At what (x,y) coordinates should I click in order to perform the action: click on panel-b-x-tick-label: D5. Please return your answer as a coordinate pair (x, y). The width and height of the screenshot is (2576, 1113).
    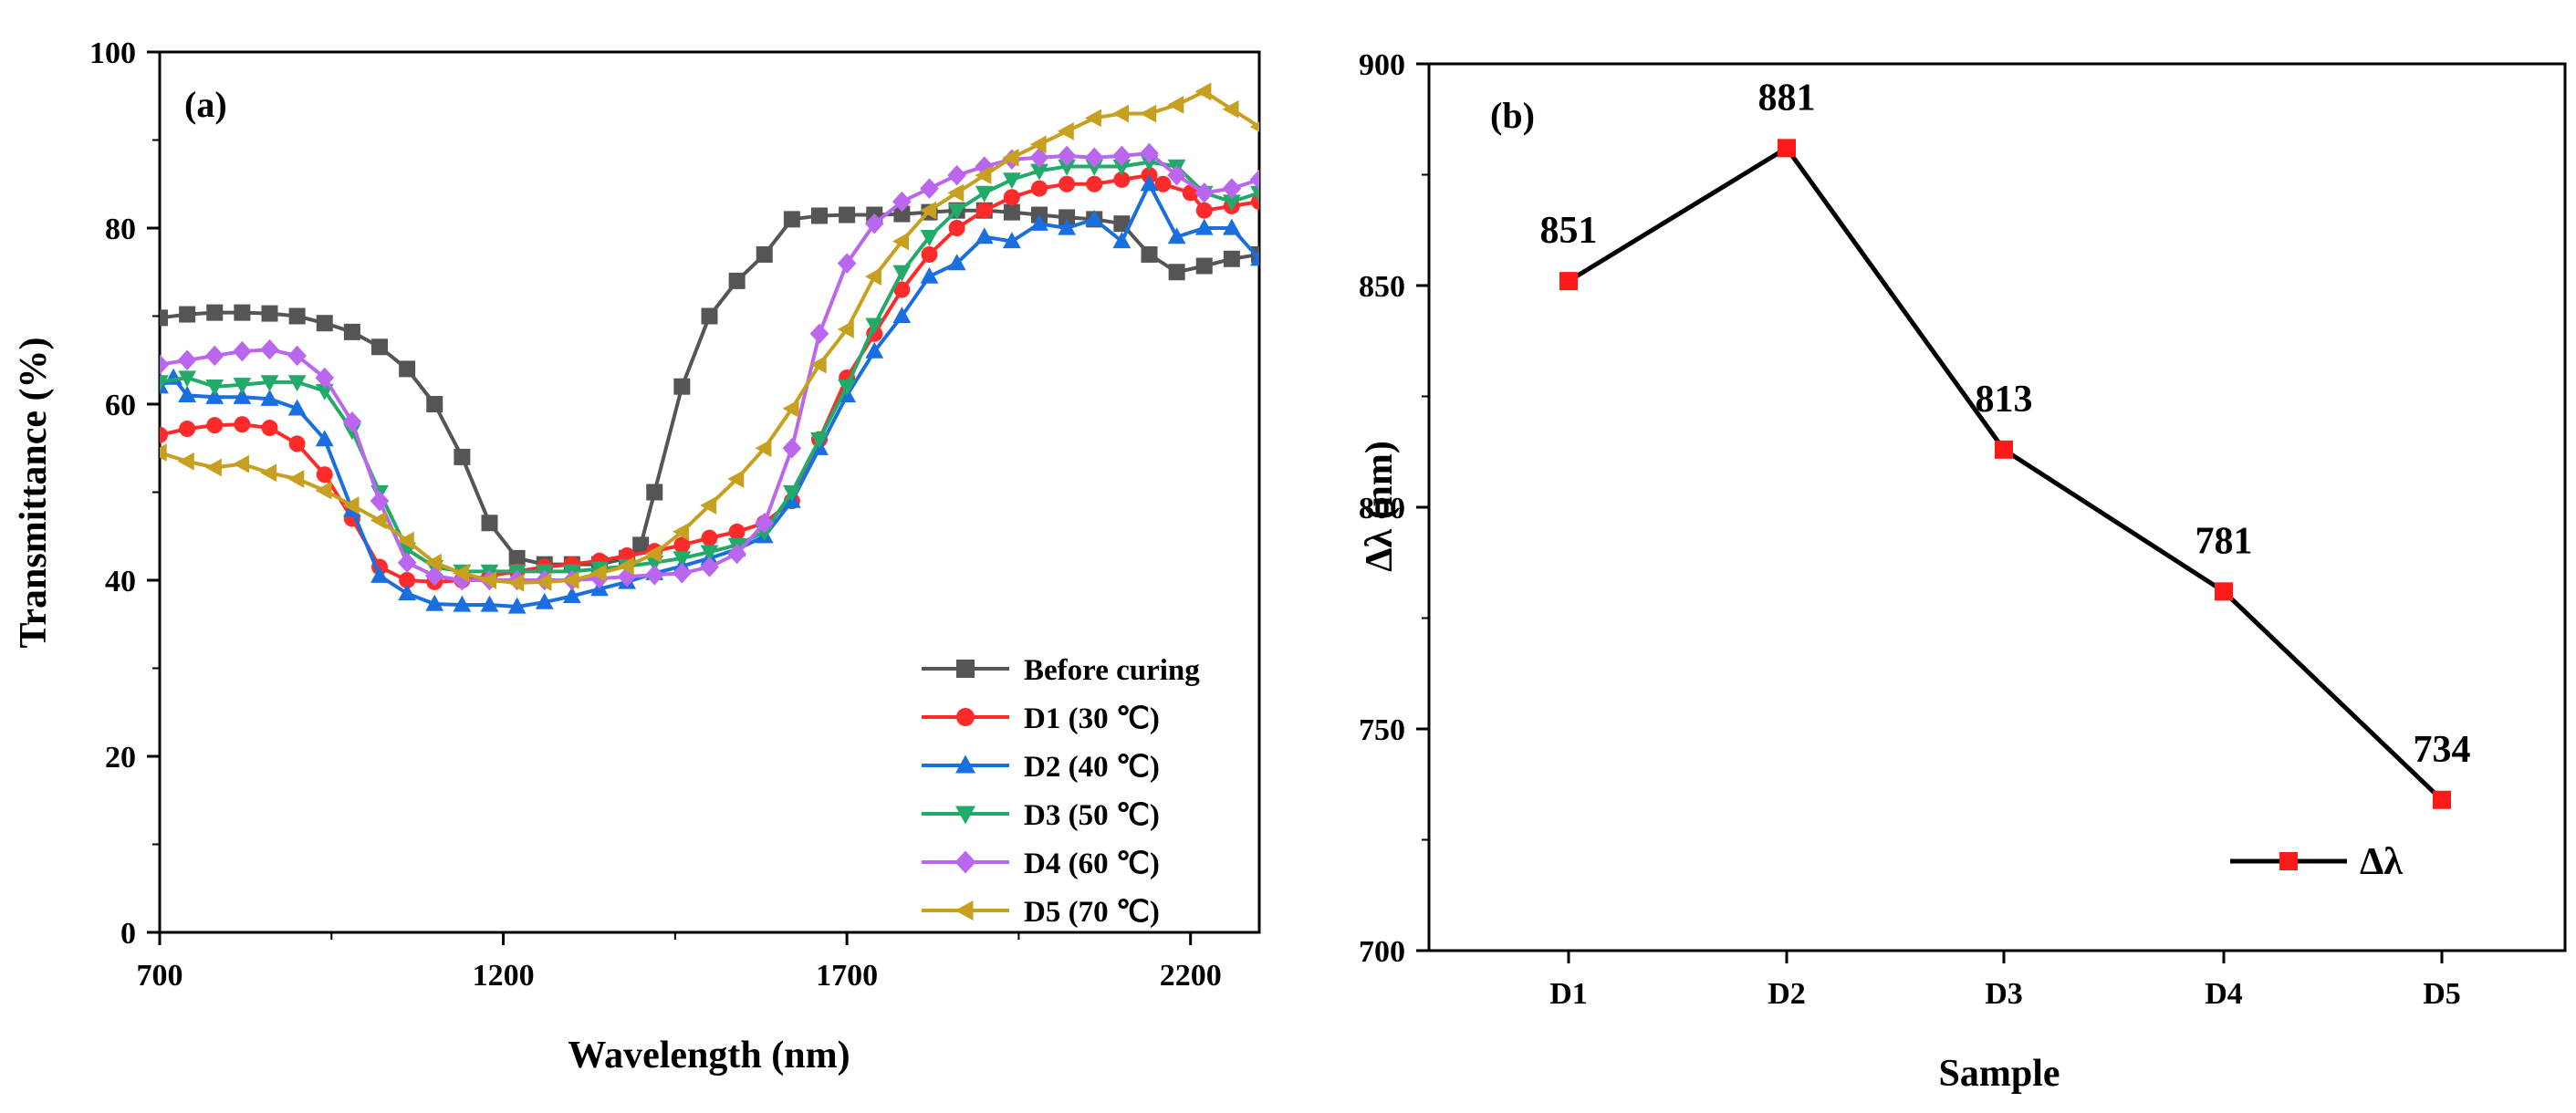
    Looking at the image, I should click on (2442, 994).